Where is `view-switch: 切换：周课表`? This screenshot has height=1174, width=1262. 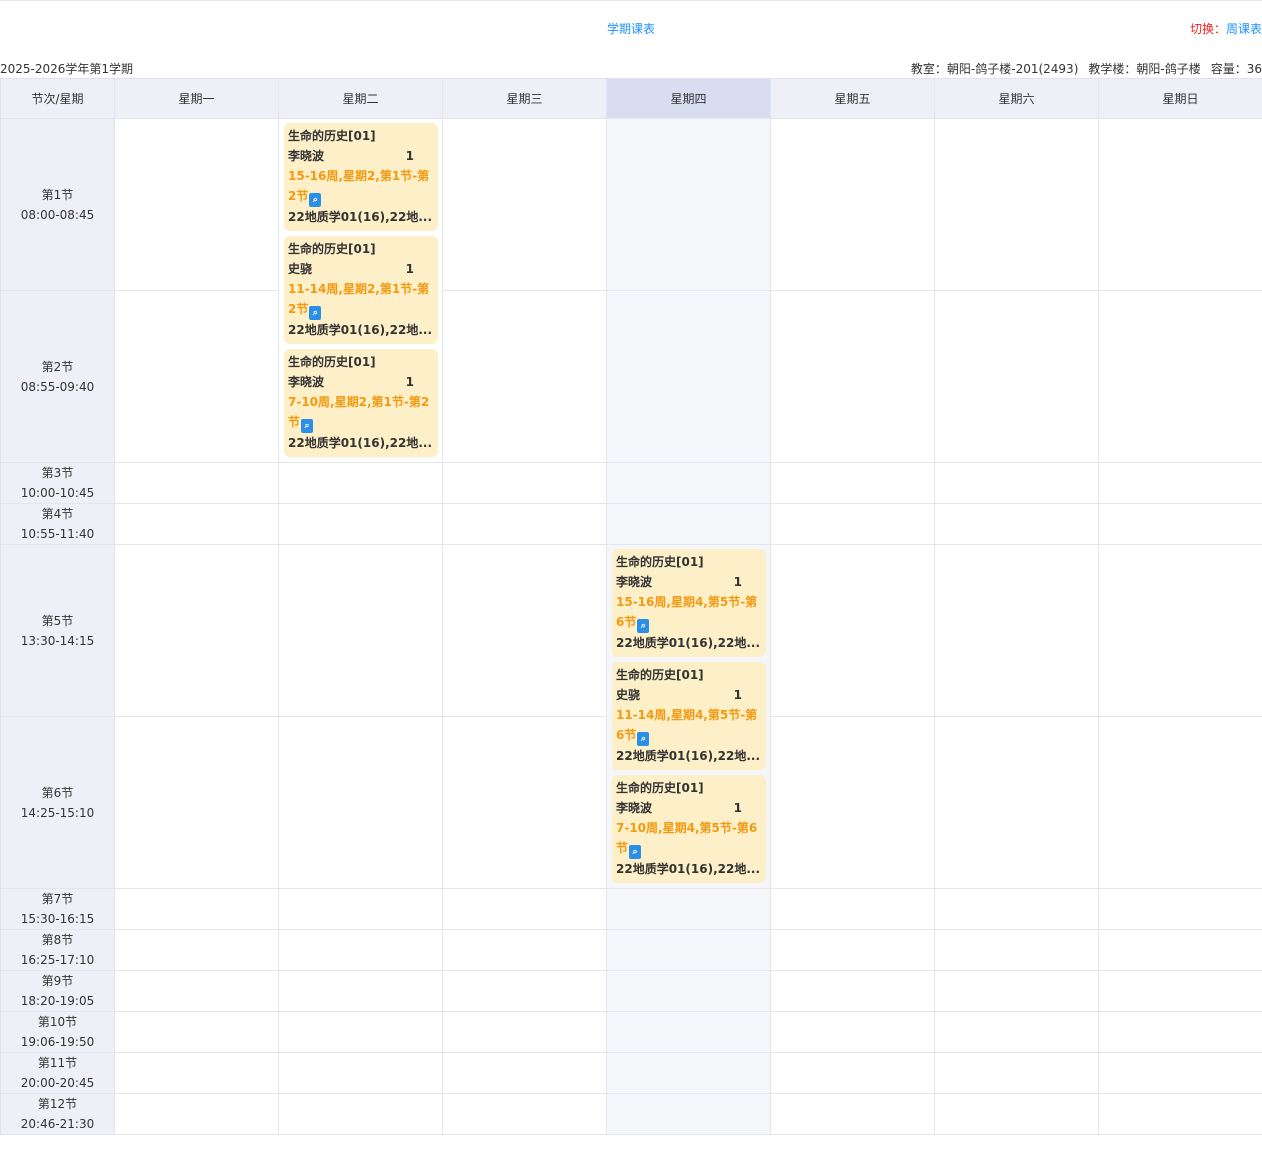
view-switch: 切换：周课表 is located at coordinates (1226, 28).